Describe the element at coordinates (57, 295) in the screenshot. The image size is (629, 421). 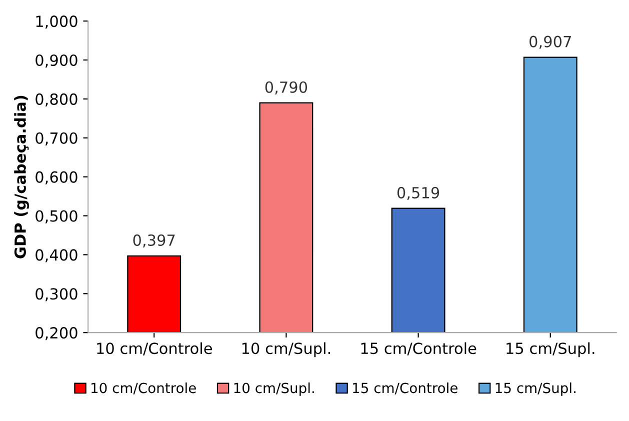
I see `y-tick-label: 0,300` at that location.